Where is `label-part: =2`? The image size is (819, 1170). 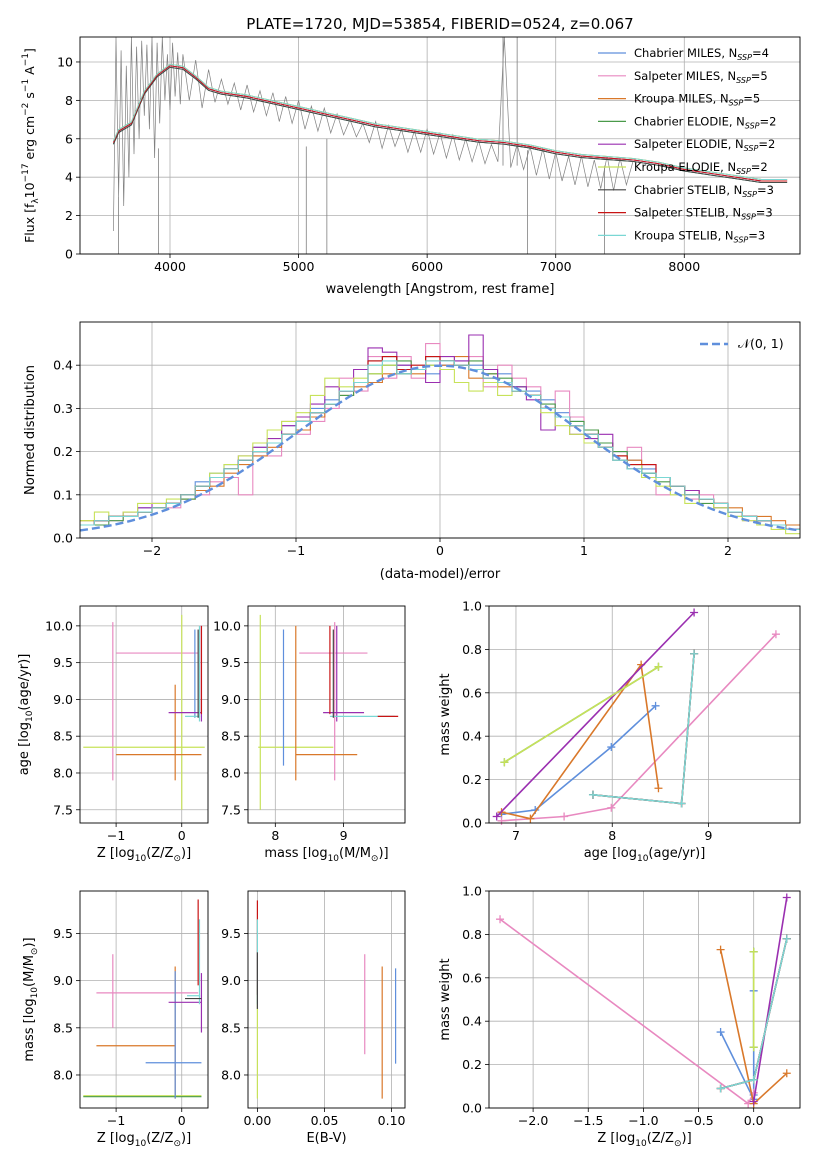 label-part: =2 is located at coordinates (768, 121).